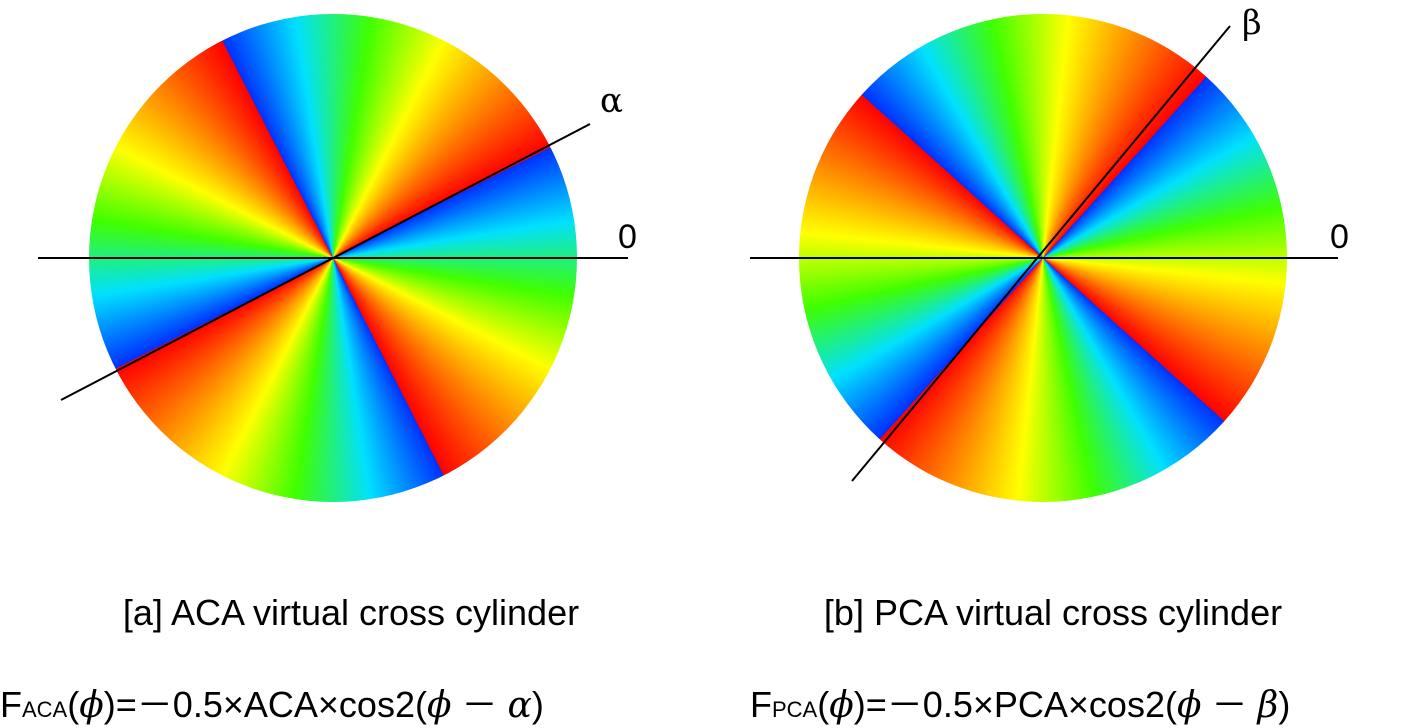 This screenshot has width=1404, height=728. I want to click on pca-formula-mid: )=－0.5×PCA×cos2(, so click(1015, 704).